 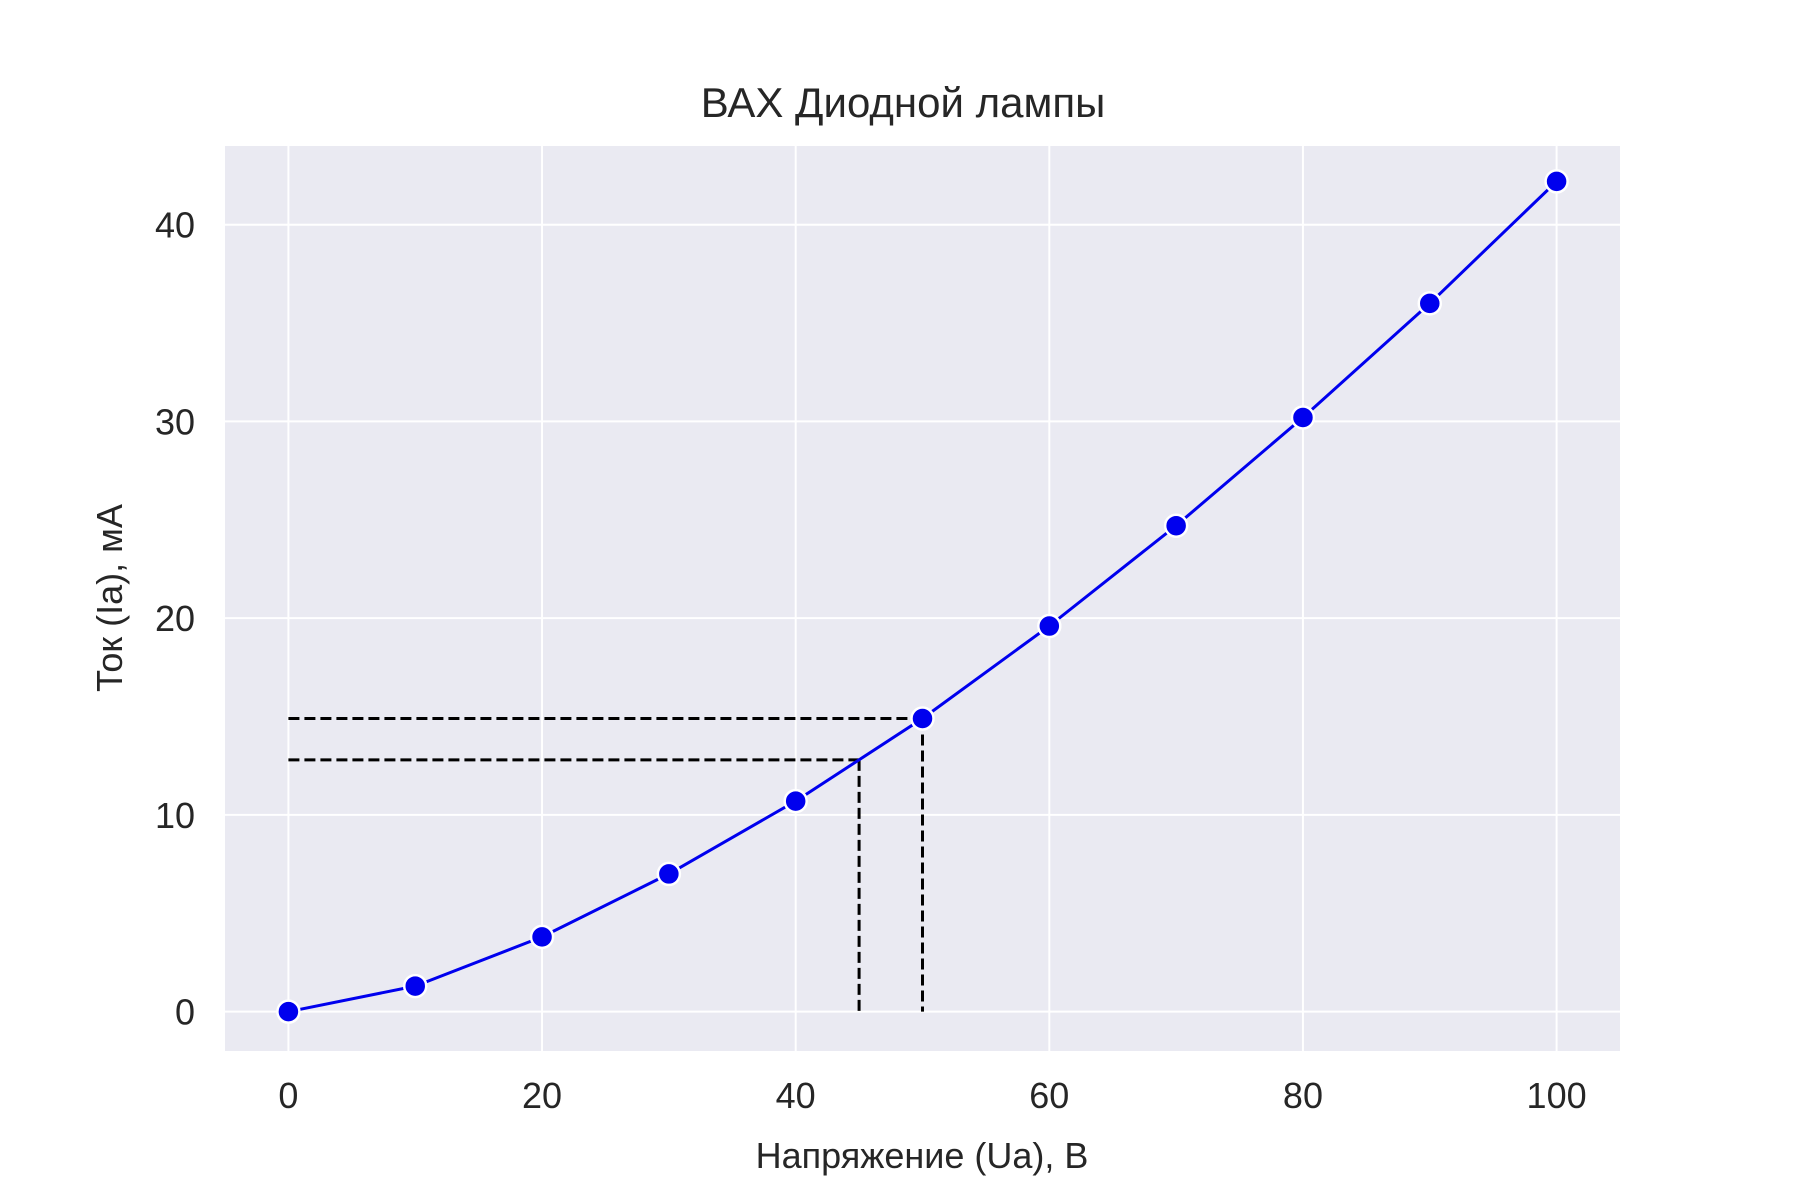 I want to click on x-axis-label: Напряжение (Ua), В, so click(x=922, y=1155).